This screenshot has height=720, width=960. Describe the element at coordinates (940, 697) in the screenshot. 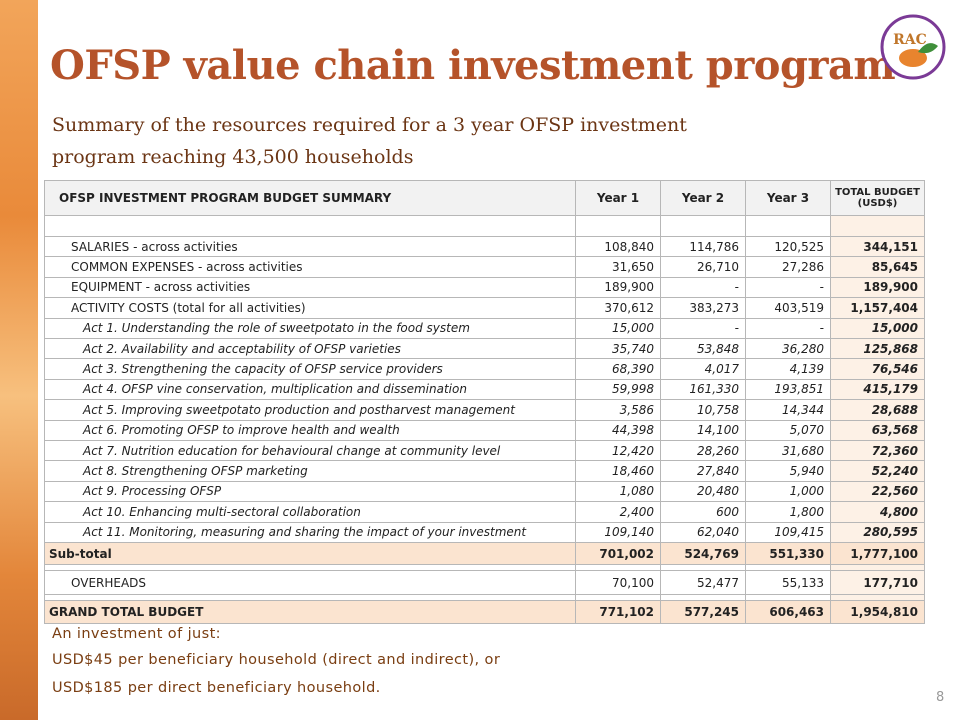

I see `page-number: 8` at that location.